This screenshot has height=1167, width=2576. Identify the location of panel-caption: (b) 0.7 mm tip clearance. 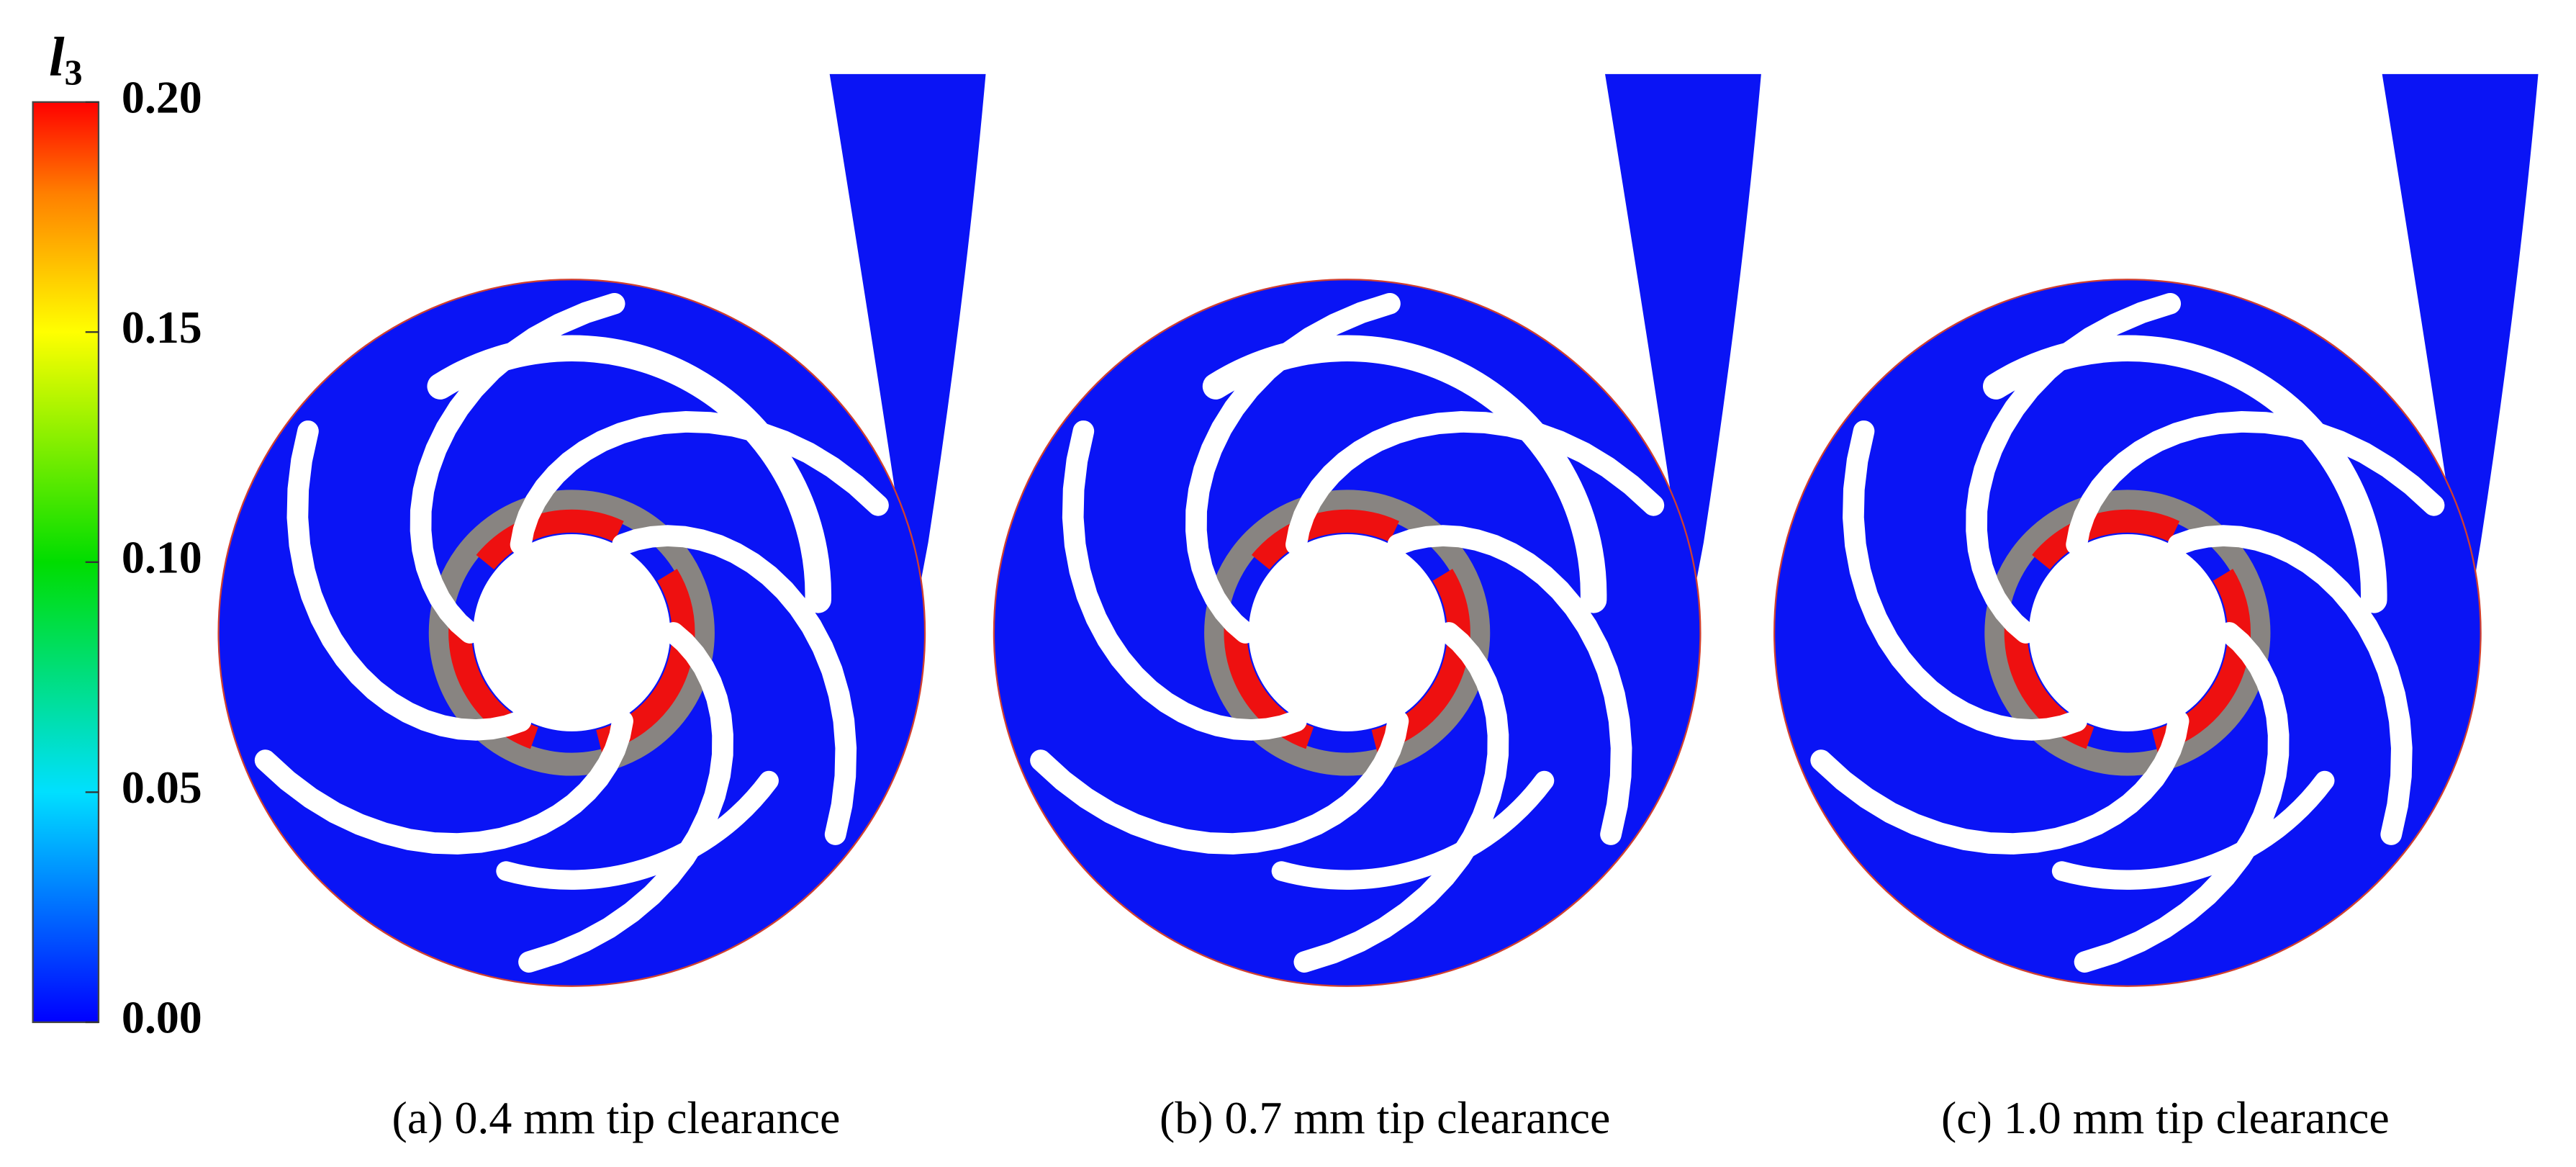
(1385, 1117).